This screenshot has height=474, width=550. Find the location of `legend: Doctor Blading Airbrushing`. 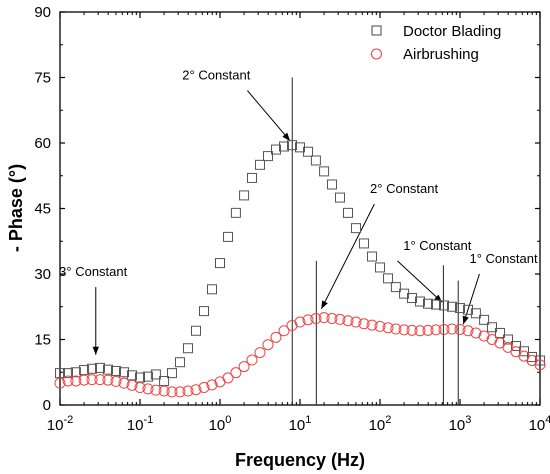

legend: Doctor Blading Airbrushing is located at coordinates (435, 43).